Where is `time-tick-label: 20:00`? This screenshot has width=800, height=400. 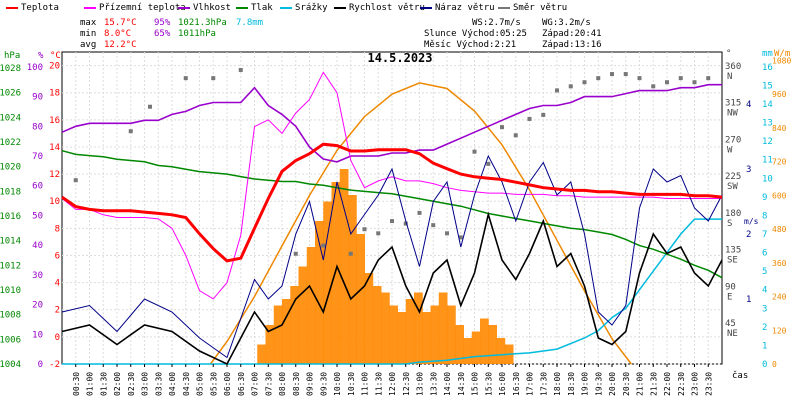 time-tick-label: 20:00 is located at coordinates (612, 384).